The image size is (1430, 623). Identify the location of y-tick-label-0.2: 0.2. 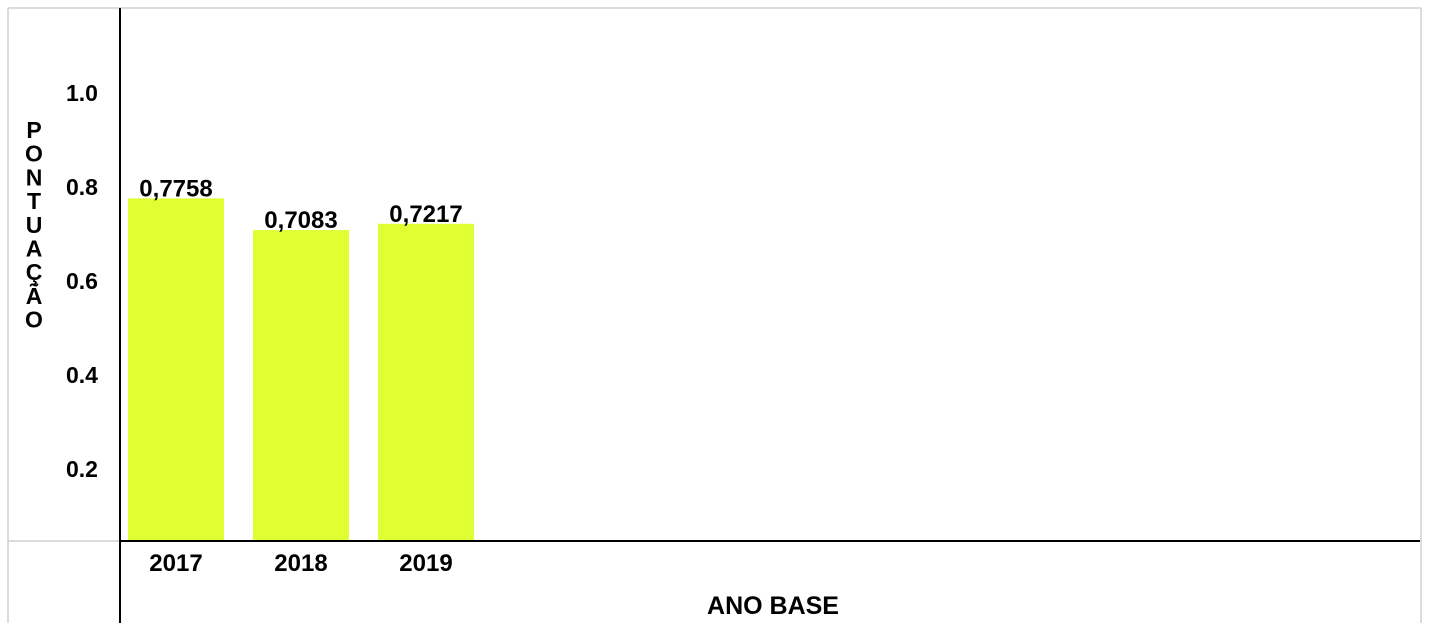
(82, 469).